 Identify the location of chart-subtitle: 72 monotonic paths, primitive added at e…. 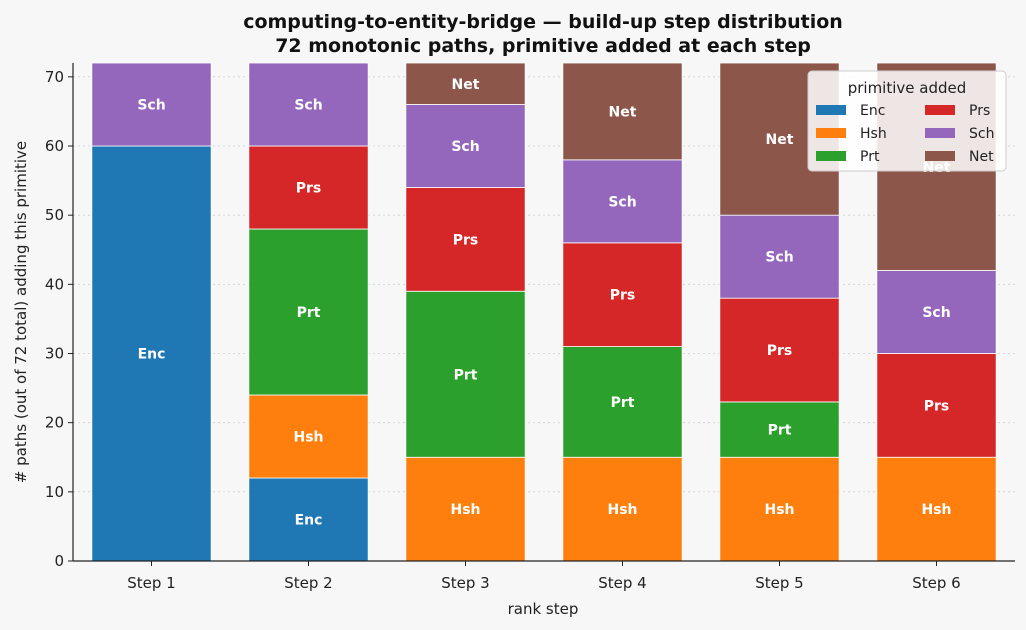
(543, 46).